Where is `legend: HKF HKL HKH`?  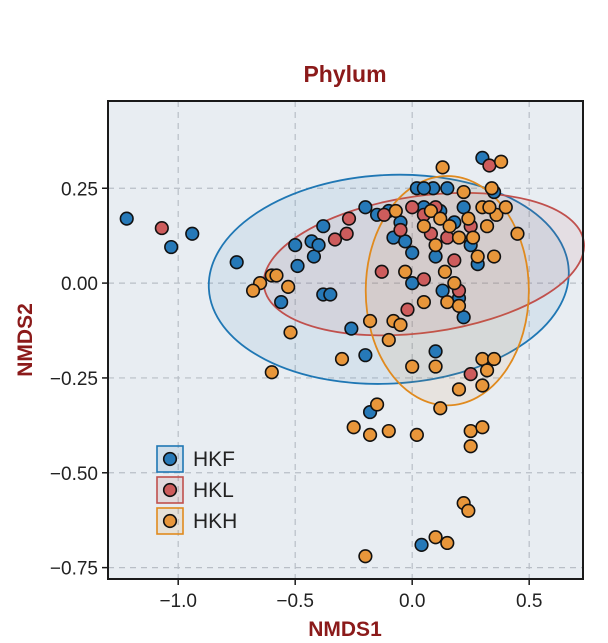
legend: HKF HKL HKH is located at coordinates (196, 490).